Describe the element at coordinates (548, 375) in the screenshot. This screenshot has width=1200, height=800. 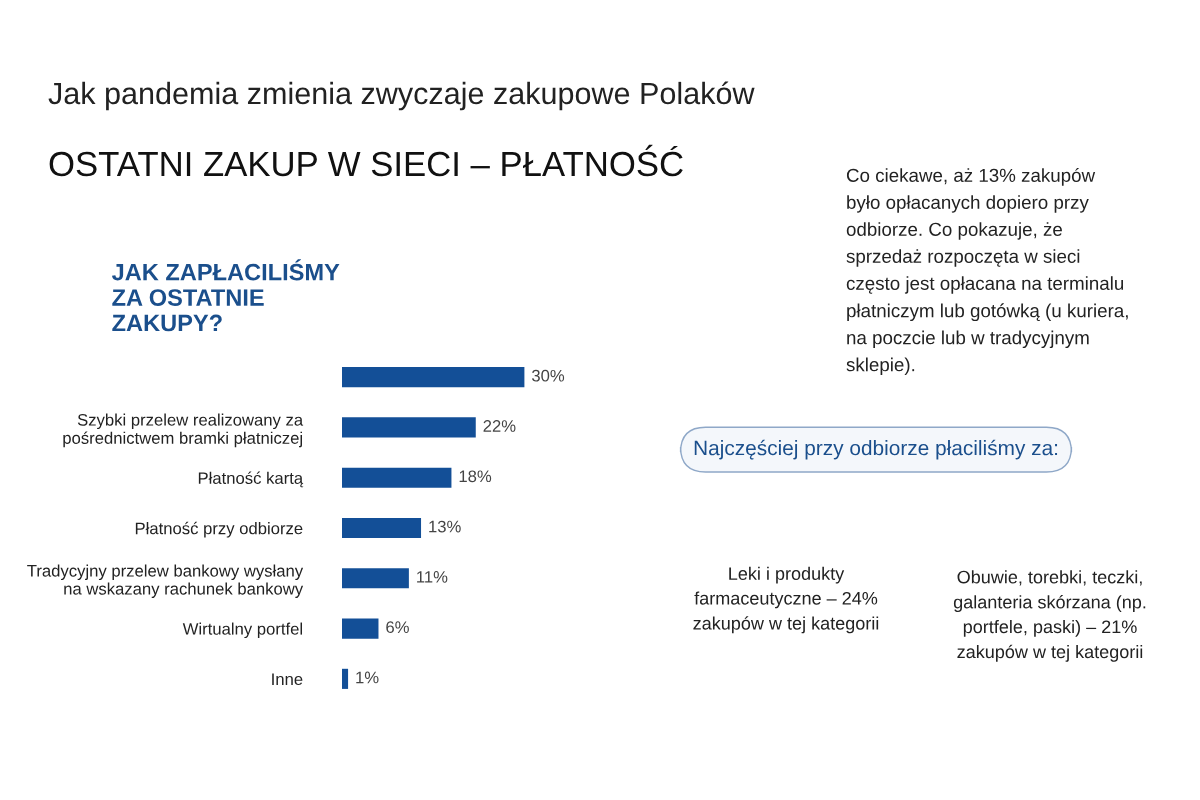
I see `data-label: 30%` at that location.